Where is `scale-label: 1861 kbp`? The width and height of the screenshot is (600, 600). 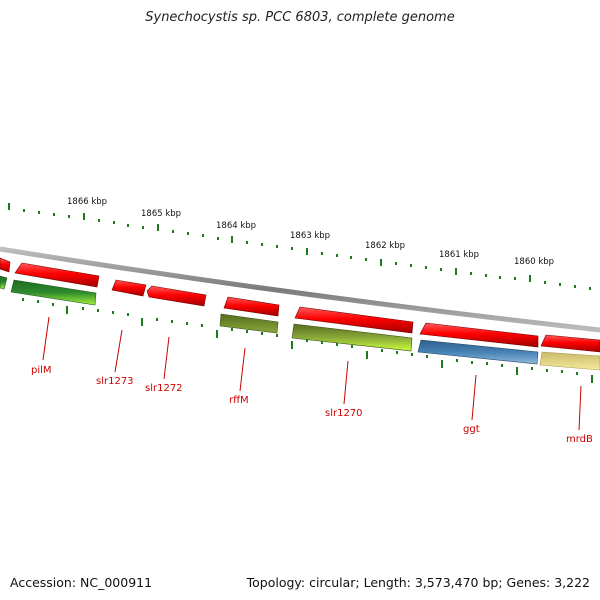 scale-label: 1861 kbp is located at coordinates (459, 255).